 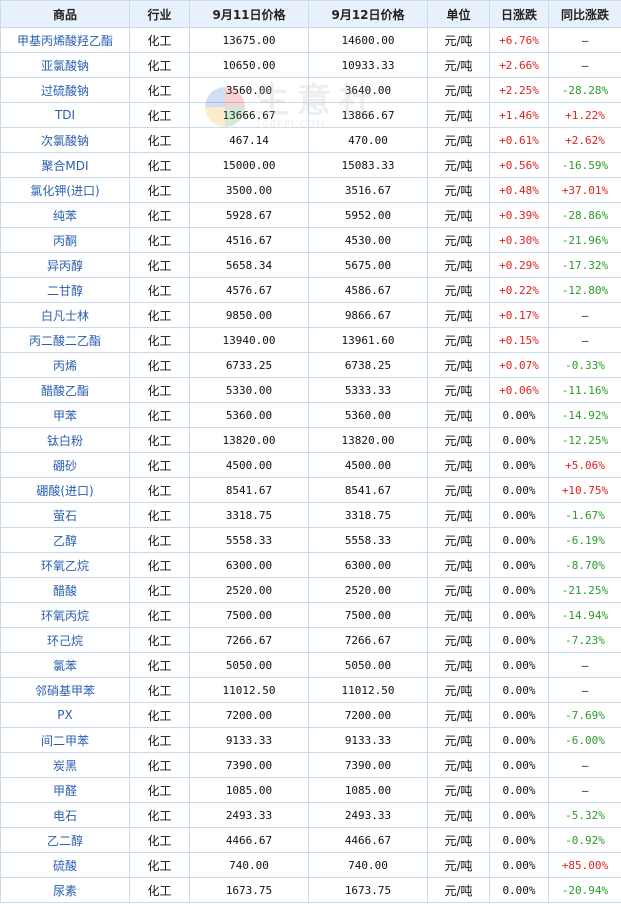 I want to click on price-sep11: 15000.00, so click(x=249, y=165).